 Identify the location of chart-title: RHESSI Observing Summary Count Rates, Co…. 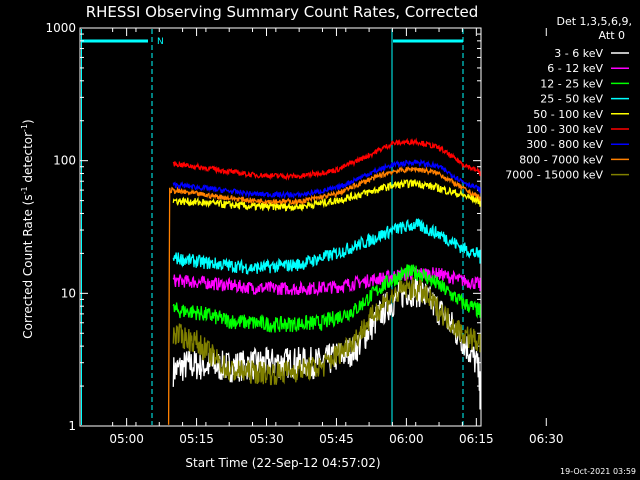
(282, 12).